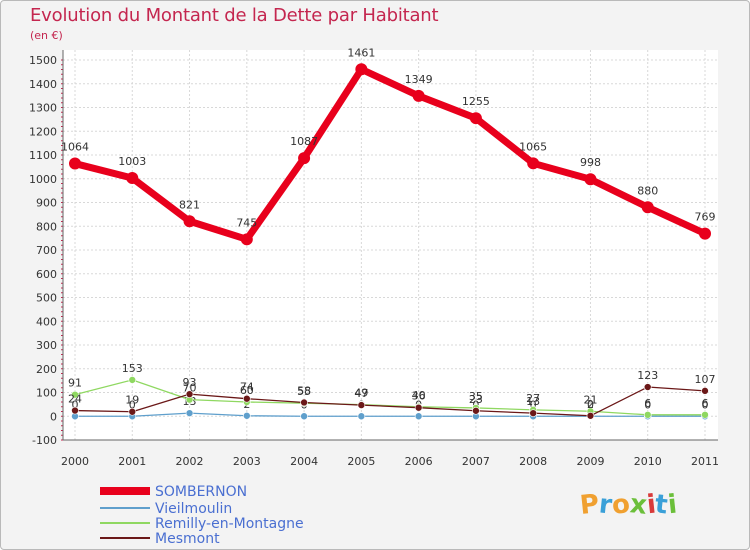 The height and width of the screenshot is (550, 750). I want to click on data-label: 55, so click(304, 391).